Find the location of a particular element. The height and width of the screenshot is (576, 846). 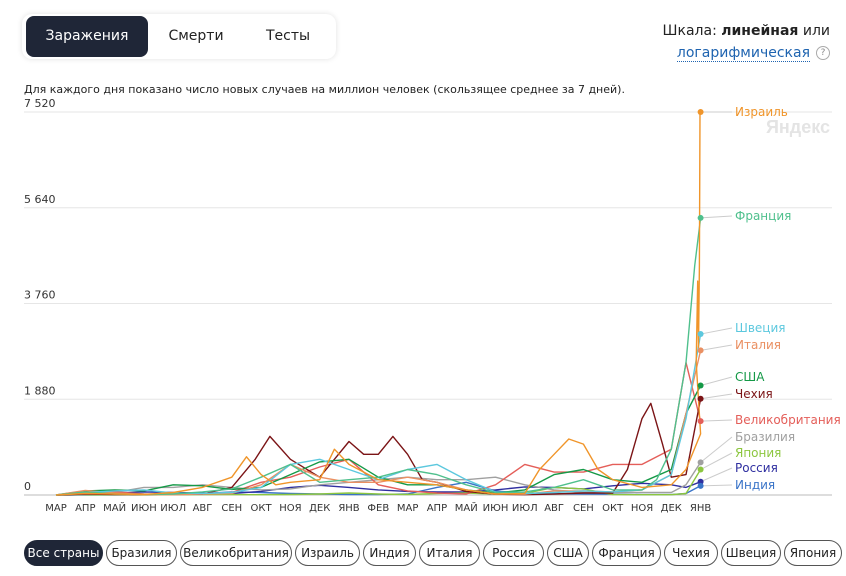

country-pill: Чехия is located at coordinates (691, 553).